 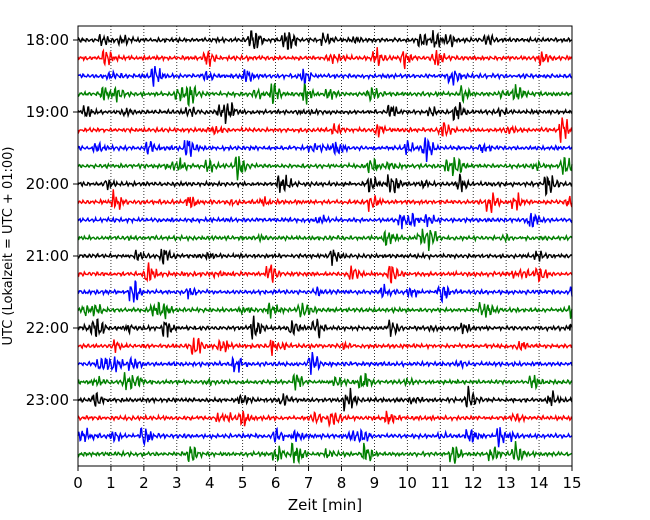 I want to click on x-tick-label: 3, so click(x=177, y=483).